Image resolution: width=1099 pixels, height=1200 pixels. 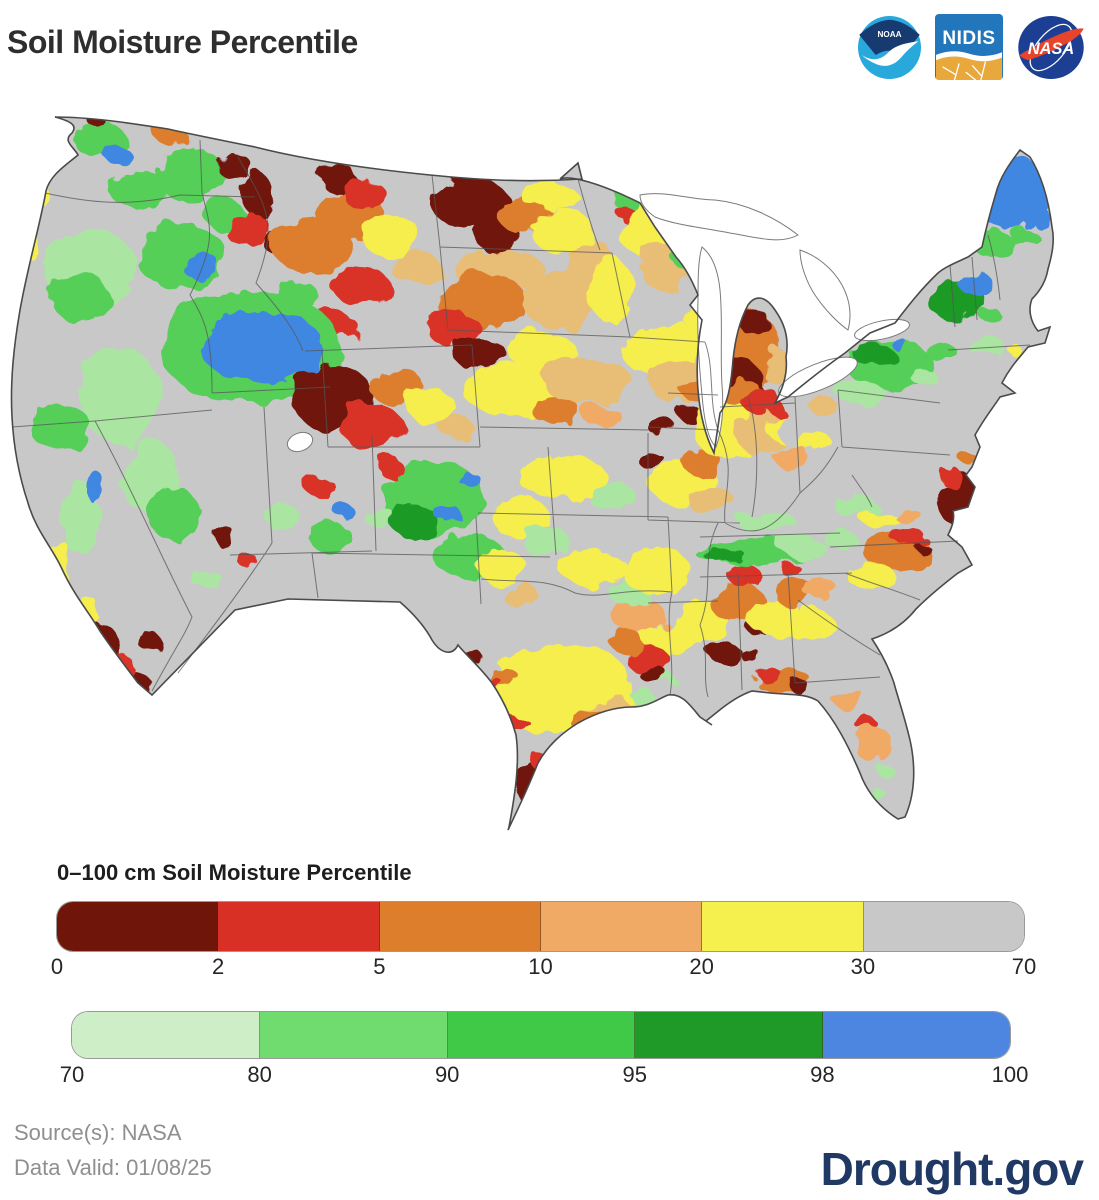 I want to click on legend-bar-dry, so click(x=540, y=926).